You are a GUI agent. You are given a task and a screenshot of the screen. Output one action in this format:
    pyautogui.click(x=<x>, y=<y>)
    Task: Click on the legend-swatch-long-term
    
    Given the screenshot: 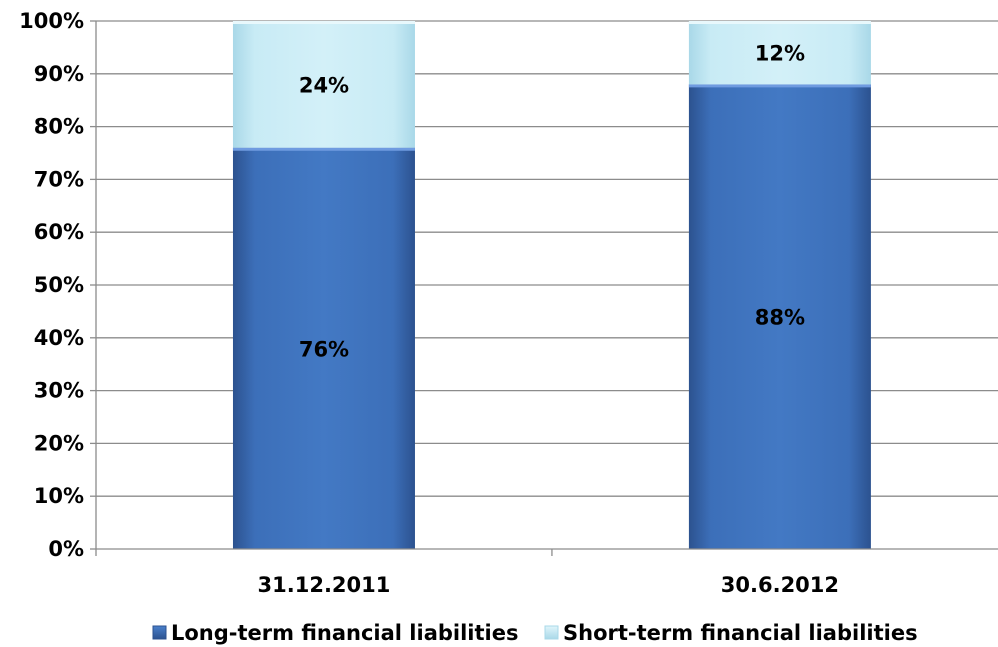 What is the action you would take?
    pyautogui.click(x=159, y=632)
    